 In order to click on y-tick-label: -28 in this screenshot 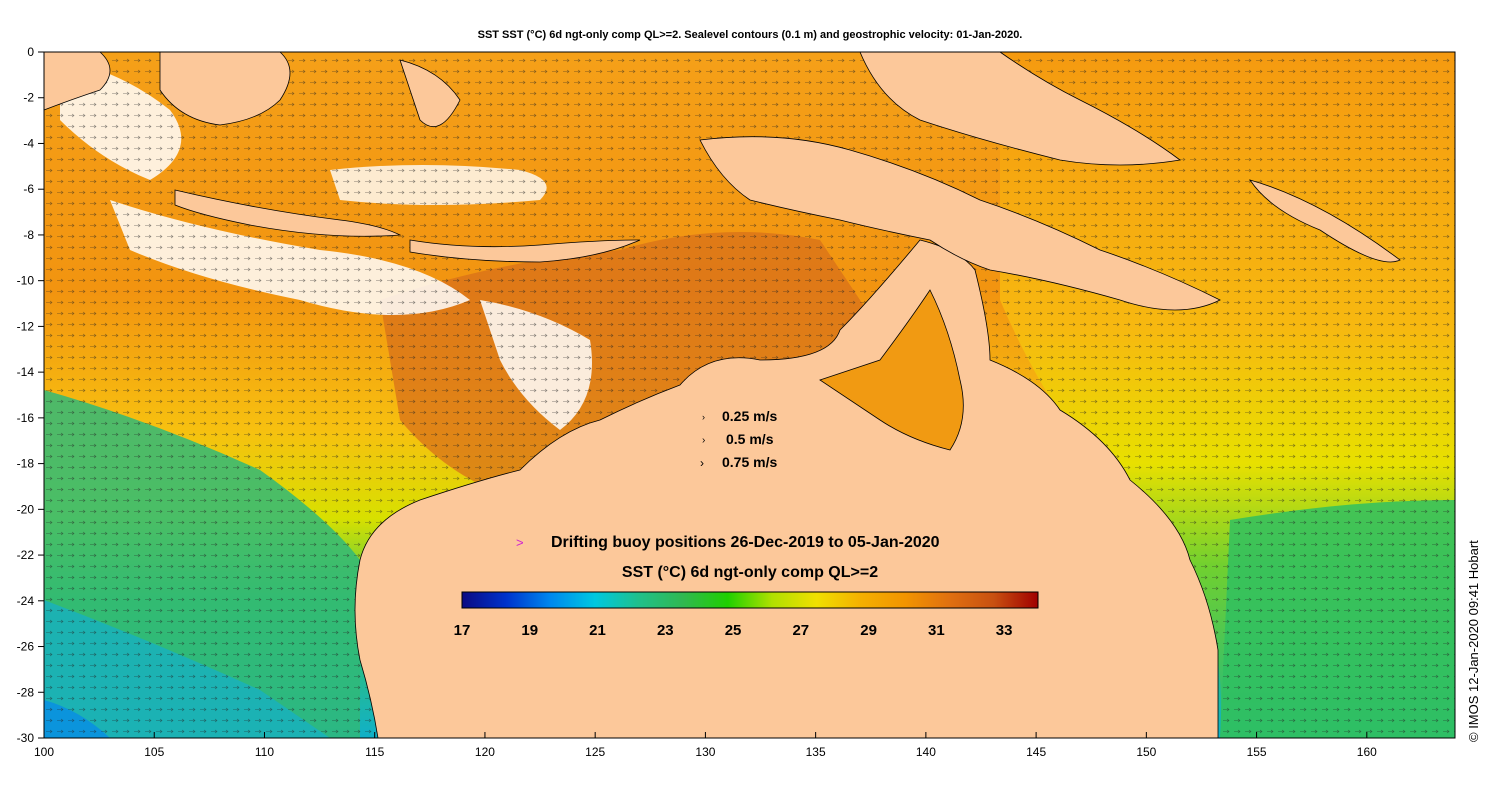, I will do `click(26, 692)`.